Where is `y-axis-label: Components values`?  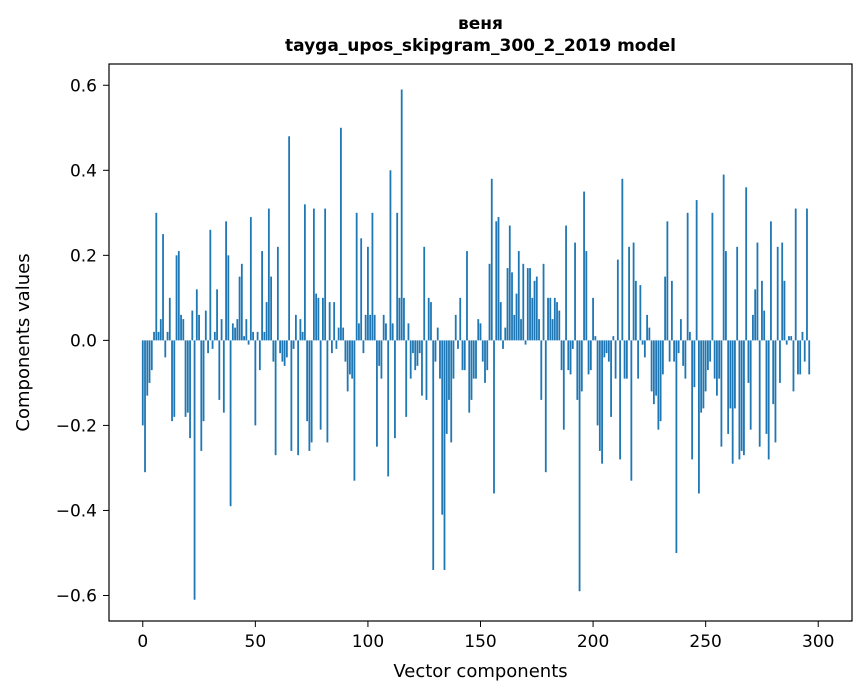 y-axis-label: Components values is located at coordinates (23, 342).